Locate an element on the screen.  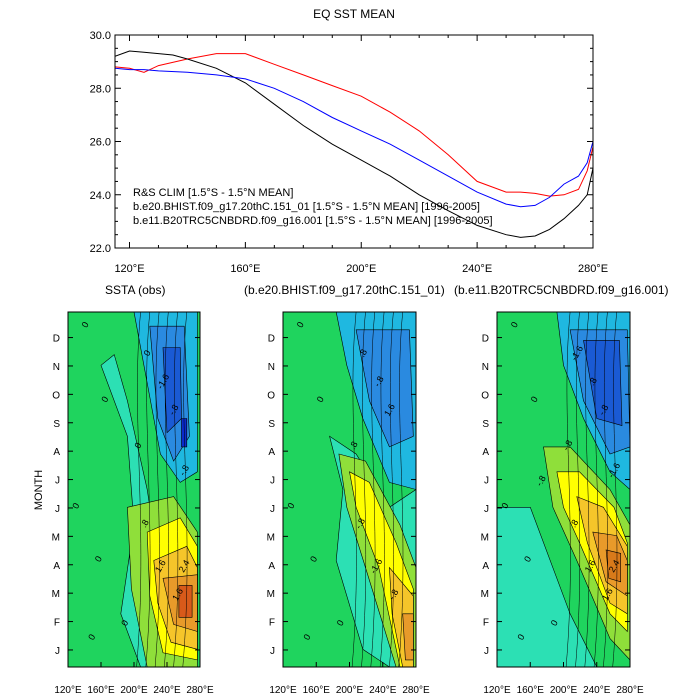
y-tick-label: 22.0 is located at coordinates (100, 249).